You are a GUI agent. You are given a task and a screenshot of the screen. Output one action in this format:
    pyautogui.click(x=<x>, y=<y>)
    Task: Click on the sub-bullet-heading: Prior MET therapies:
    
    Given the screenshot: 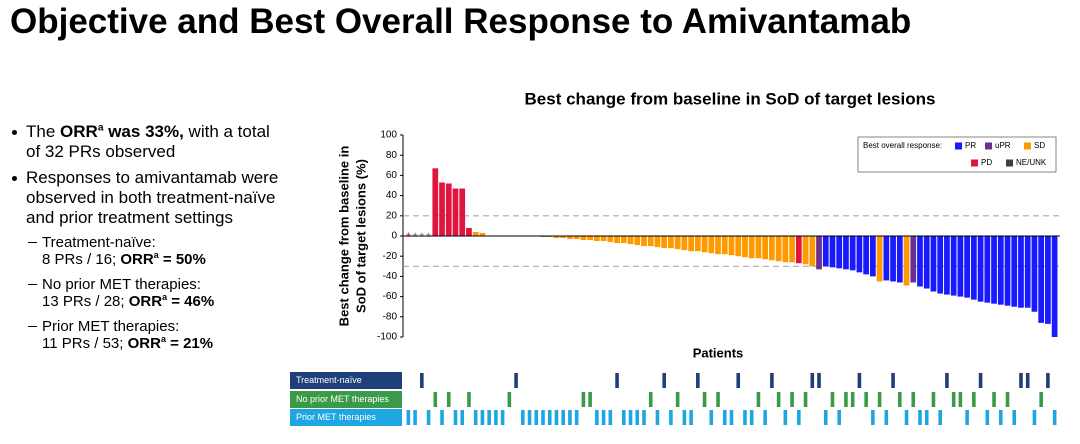 What is the action you would take?
    pyautogui.click(x=111, y=326)
    